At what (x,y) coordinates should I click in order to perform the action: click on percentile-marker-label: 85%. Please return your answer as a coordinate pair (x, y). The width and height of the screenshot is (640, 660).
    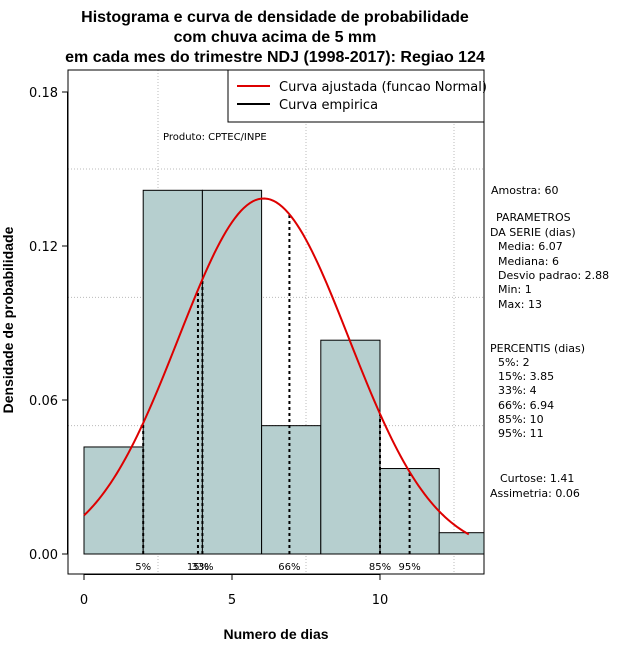
    Looking at the image, I should click on (380, 567).